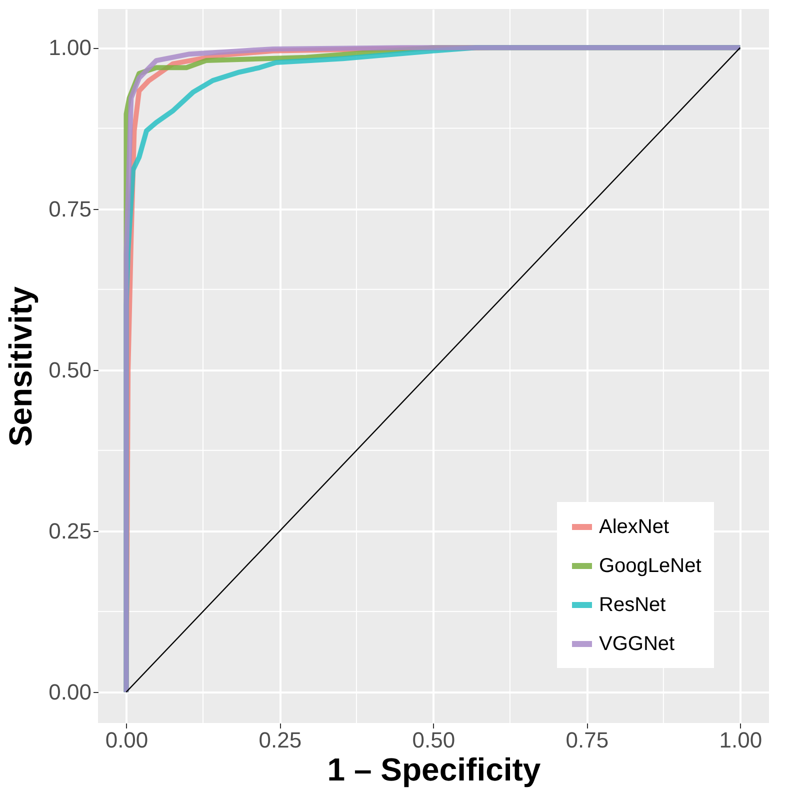 The width and height of the screenshot is (795, 796). What do you see at coordinates (70, 369) in the screenshot?
I see `y-tick-label: 0.50` at bounding box center [70, 369].